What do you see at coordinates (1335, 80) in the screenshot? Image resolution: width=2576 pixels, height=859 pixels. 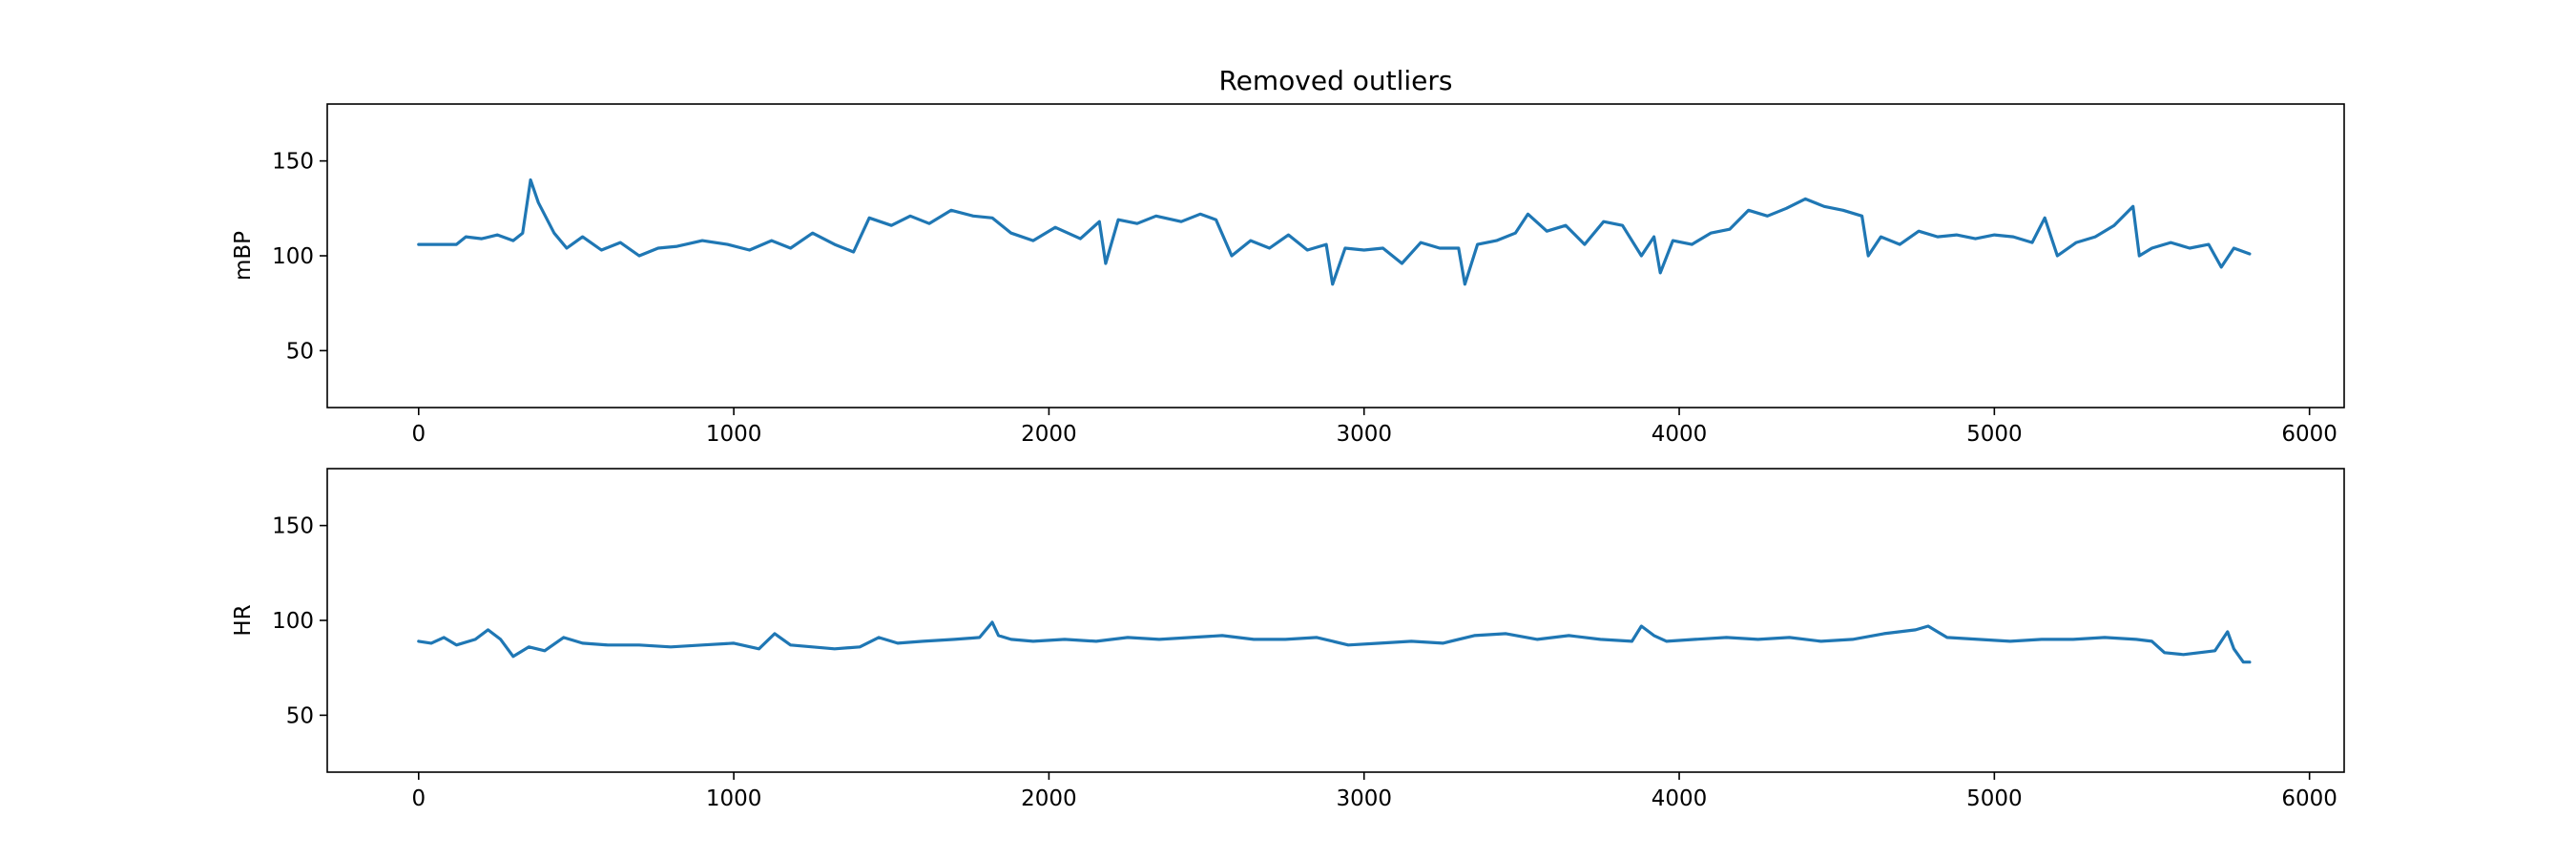 I see `chart-title: Removed outliers` at bounding box center [1335, 80].